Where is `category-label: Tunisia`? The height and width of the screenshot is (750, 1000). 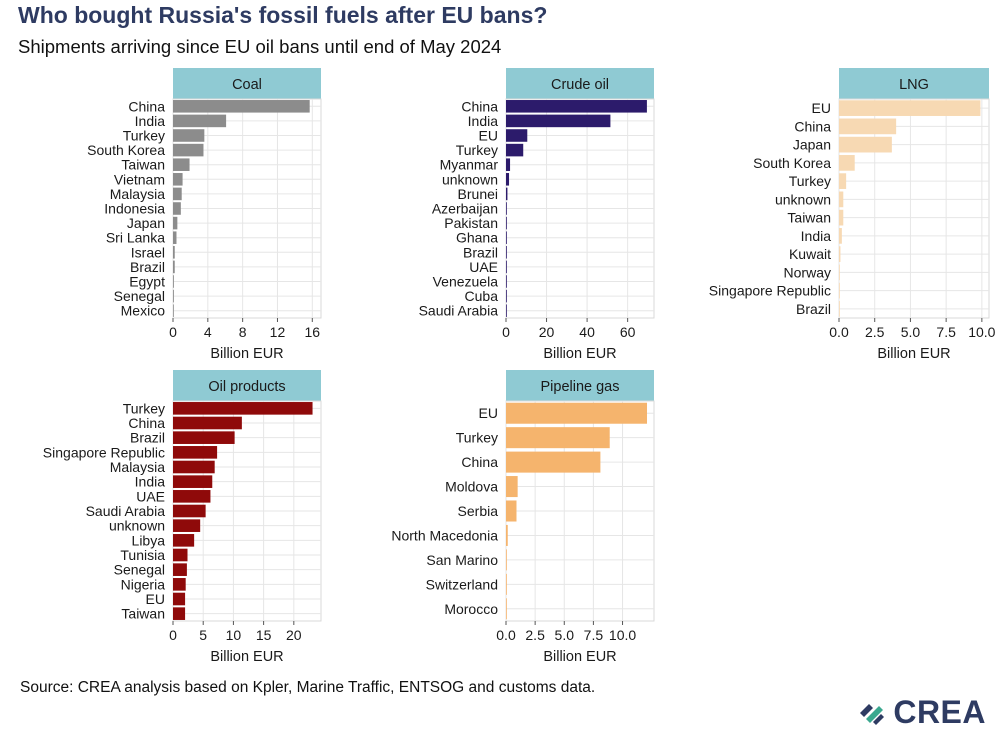
category-label: Tunisia is located at coordinates (142, 555).